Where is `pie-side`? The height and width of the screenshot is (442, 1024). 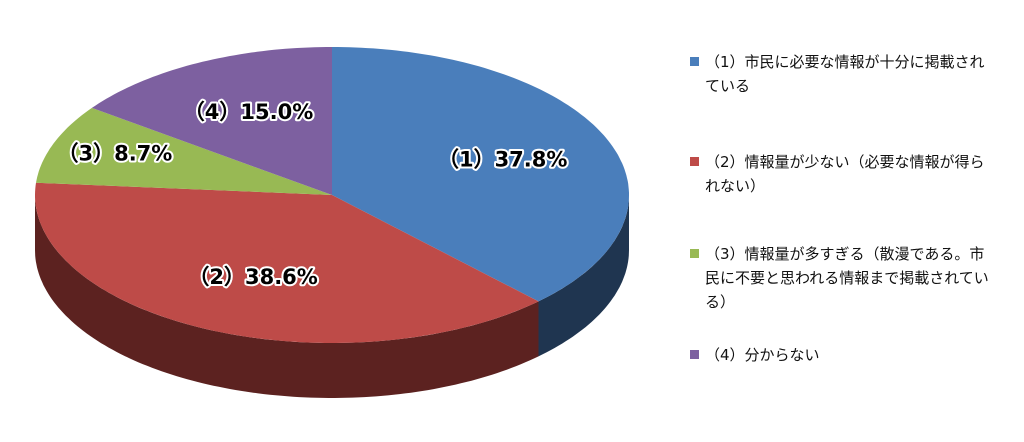 pie-side is located at coordinates (583, 276).